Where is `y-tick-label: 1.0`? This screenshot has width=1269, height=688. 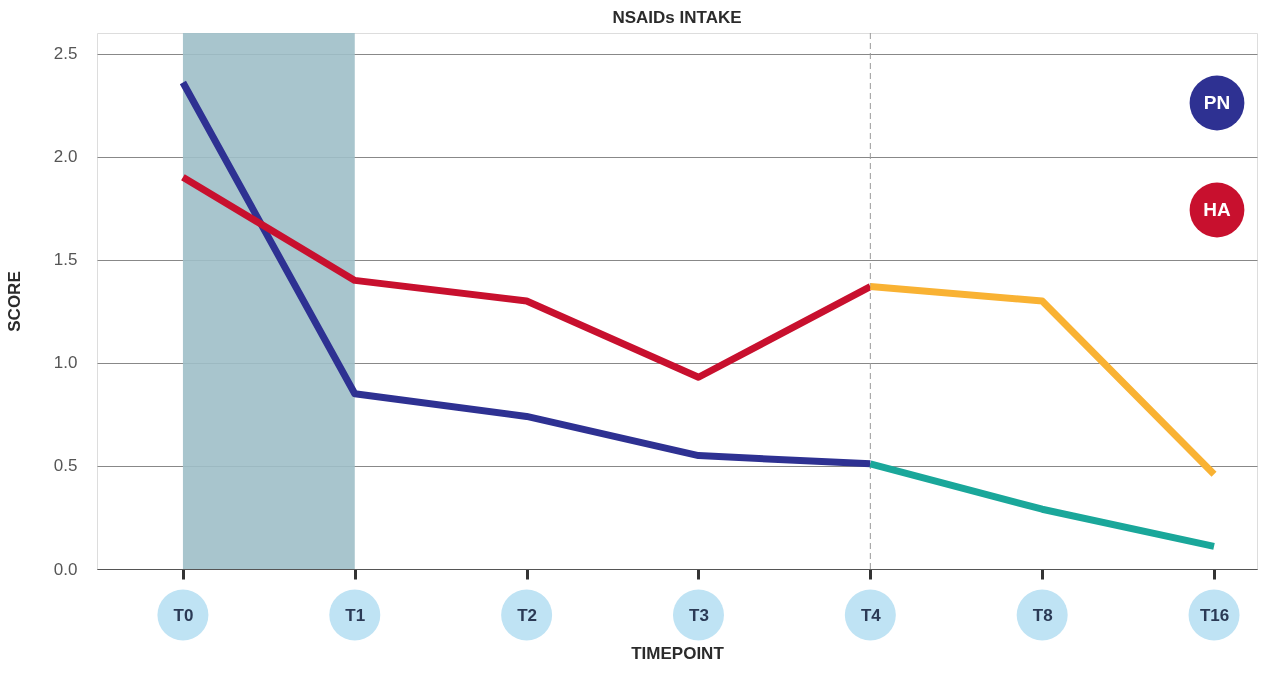
y-tick-label: 1.0 is located at coordinates (65, 363).